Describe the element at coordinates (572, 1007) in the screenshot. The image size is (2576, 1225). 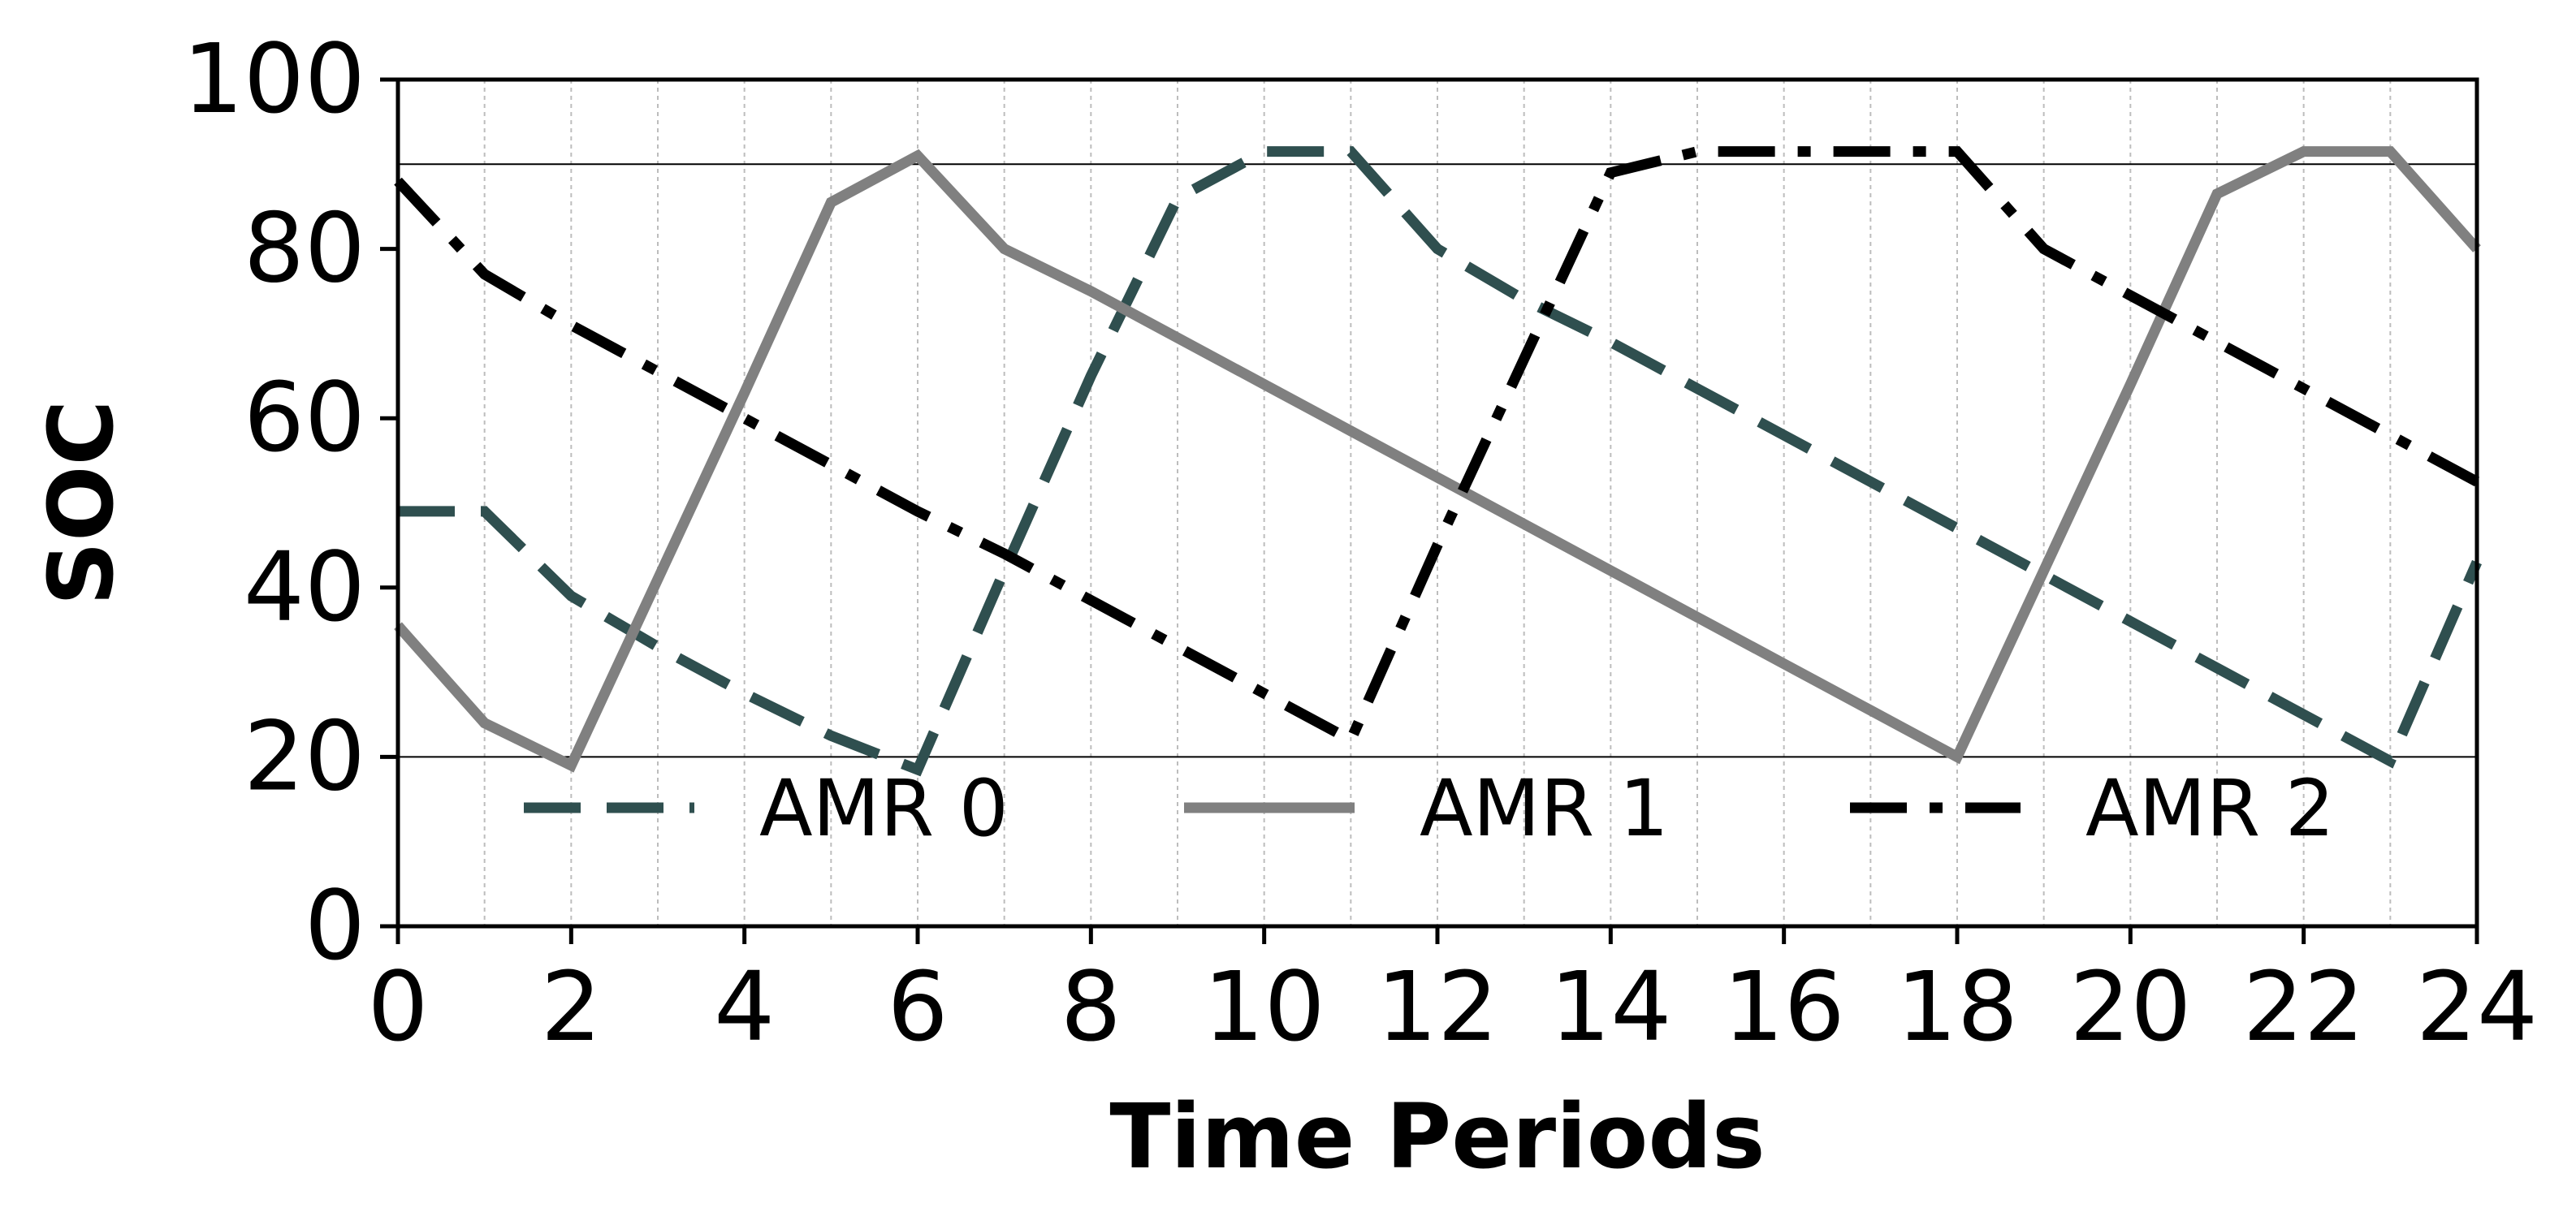
I see `x-tick-label: 2` at that location.